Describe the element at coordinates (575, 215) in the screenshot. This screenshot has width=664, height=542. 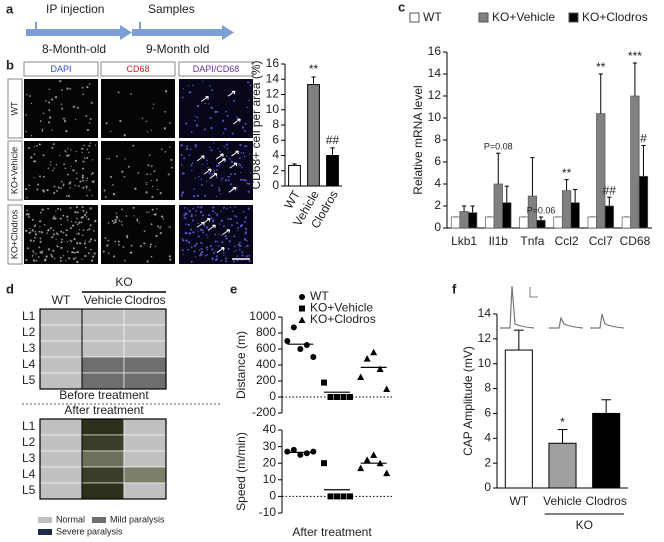
I see `bar` at that location.